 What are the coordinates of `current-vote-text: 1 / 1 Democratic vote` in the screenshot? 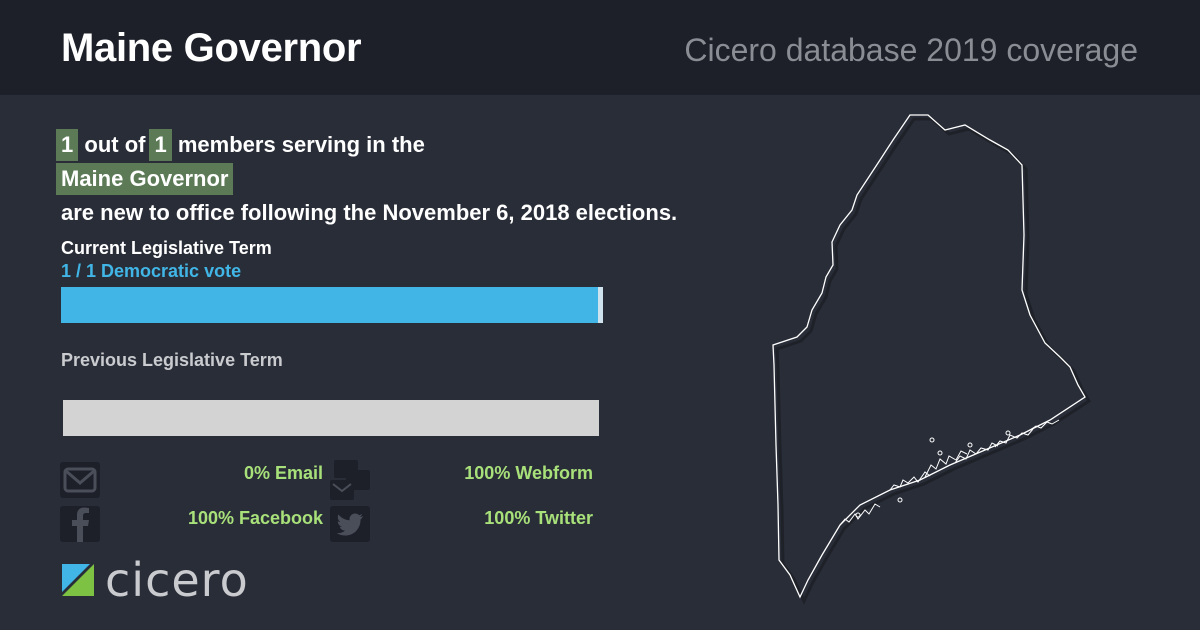 It's located at (151, 271).